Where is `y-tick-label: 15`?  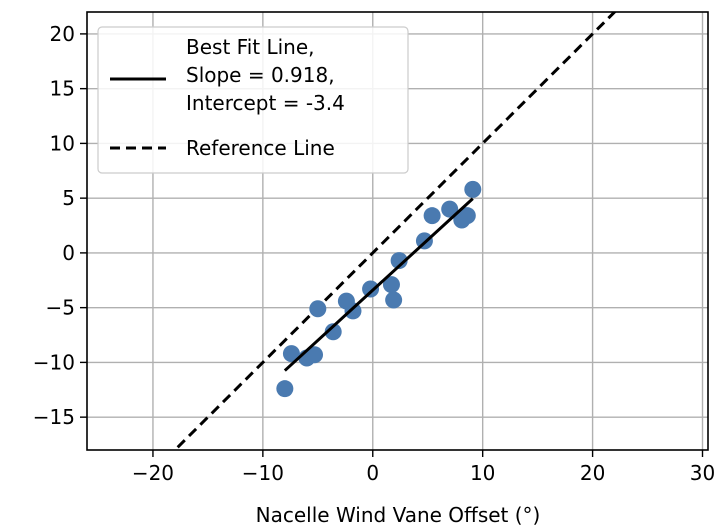 y-tick-label: 15 is located at coordinates (62, 89).